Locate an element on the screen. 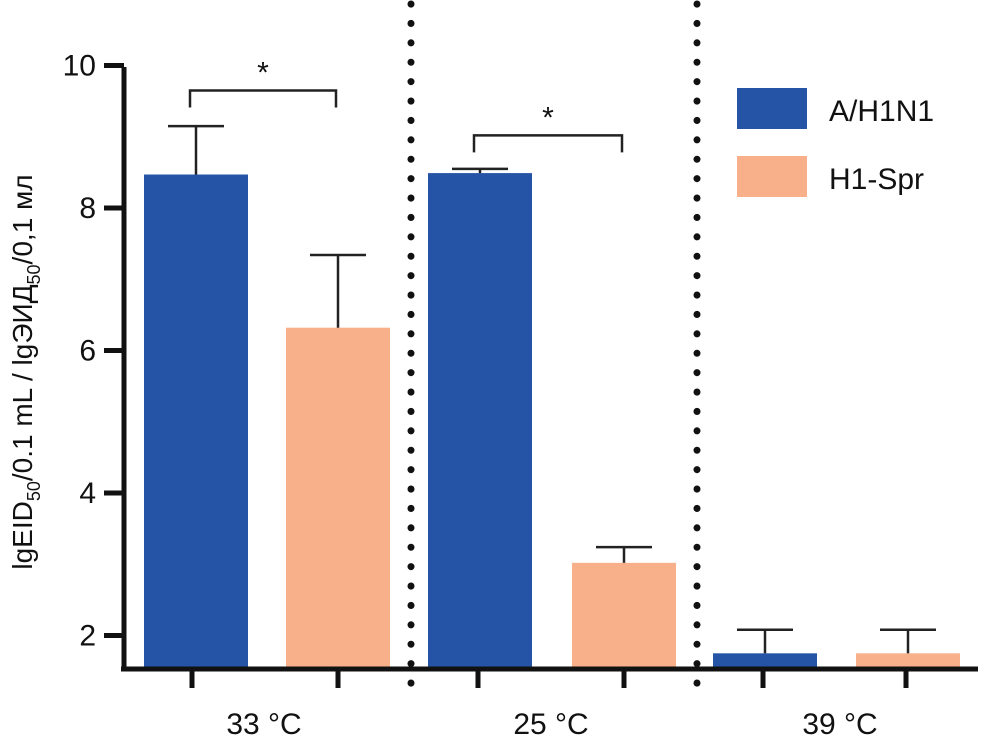  legend-swatch-a-h1n1 is located at coordinates (772, 108).